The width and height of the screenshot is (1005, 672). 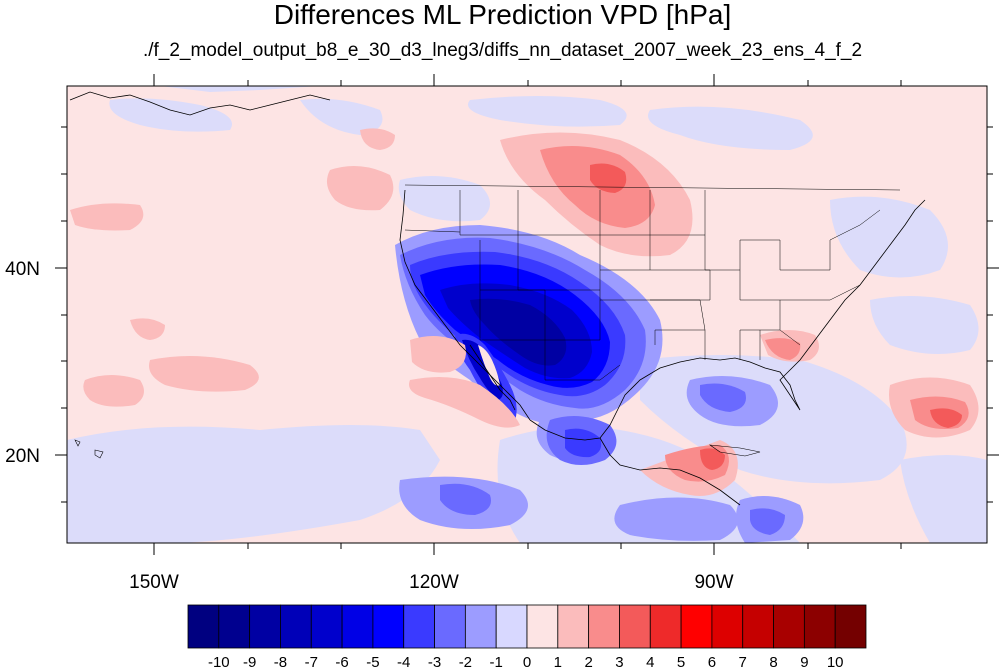 I want to click on colorbar-label: -7, so click(x=311, y=662).